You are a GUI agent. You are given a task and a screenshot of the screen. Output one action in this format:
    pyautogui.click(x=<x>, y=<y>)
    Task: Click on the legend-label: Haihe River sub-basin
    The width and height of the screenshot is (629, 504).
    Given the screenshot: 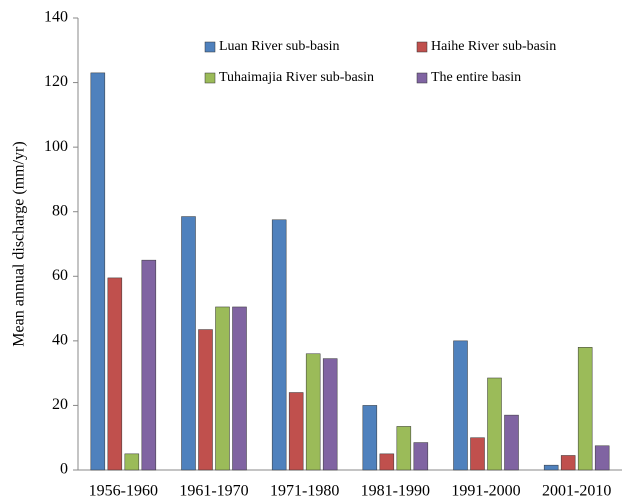 What is the action you would take?
    pyautogui.click(x=493, y=46)
    